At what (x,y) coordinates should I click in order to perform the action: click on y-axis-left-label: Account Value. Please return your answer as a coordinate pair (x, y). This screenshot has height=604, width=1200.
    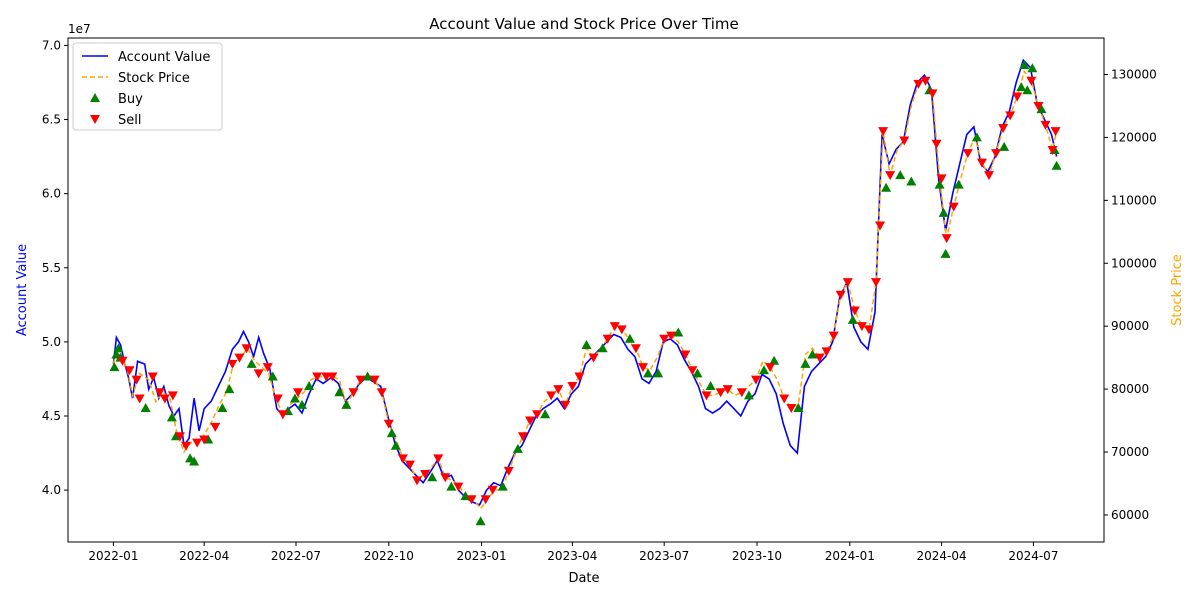
    Looking at the image, I should click on (22, 290).